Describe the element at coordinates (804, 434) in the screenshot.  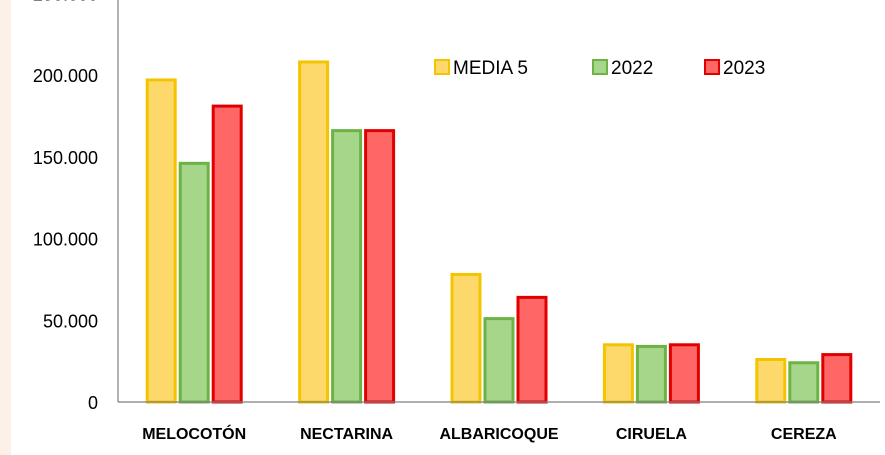
I see `x-category-label: CEREZA` at that location.